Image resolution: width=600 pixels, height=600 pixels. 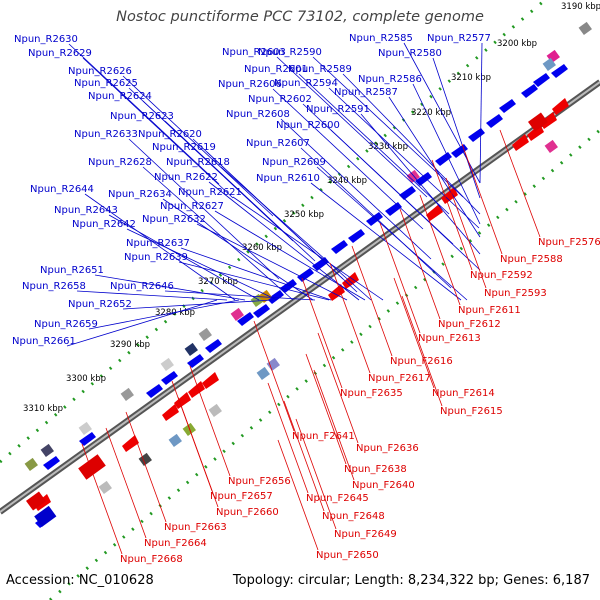 I want to click on reverse-gene-block, so click(x=45, y=516).